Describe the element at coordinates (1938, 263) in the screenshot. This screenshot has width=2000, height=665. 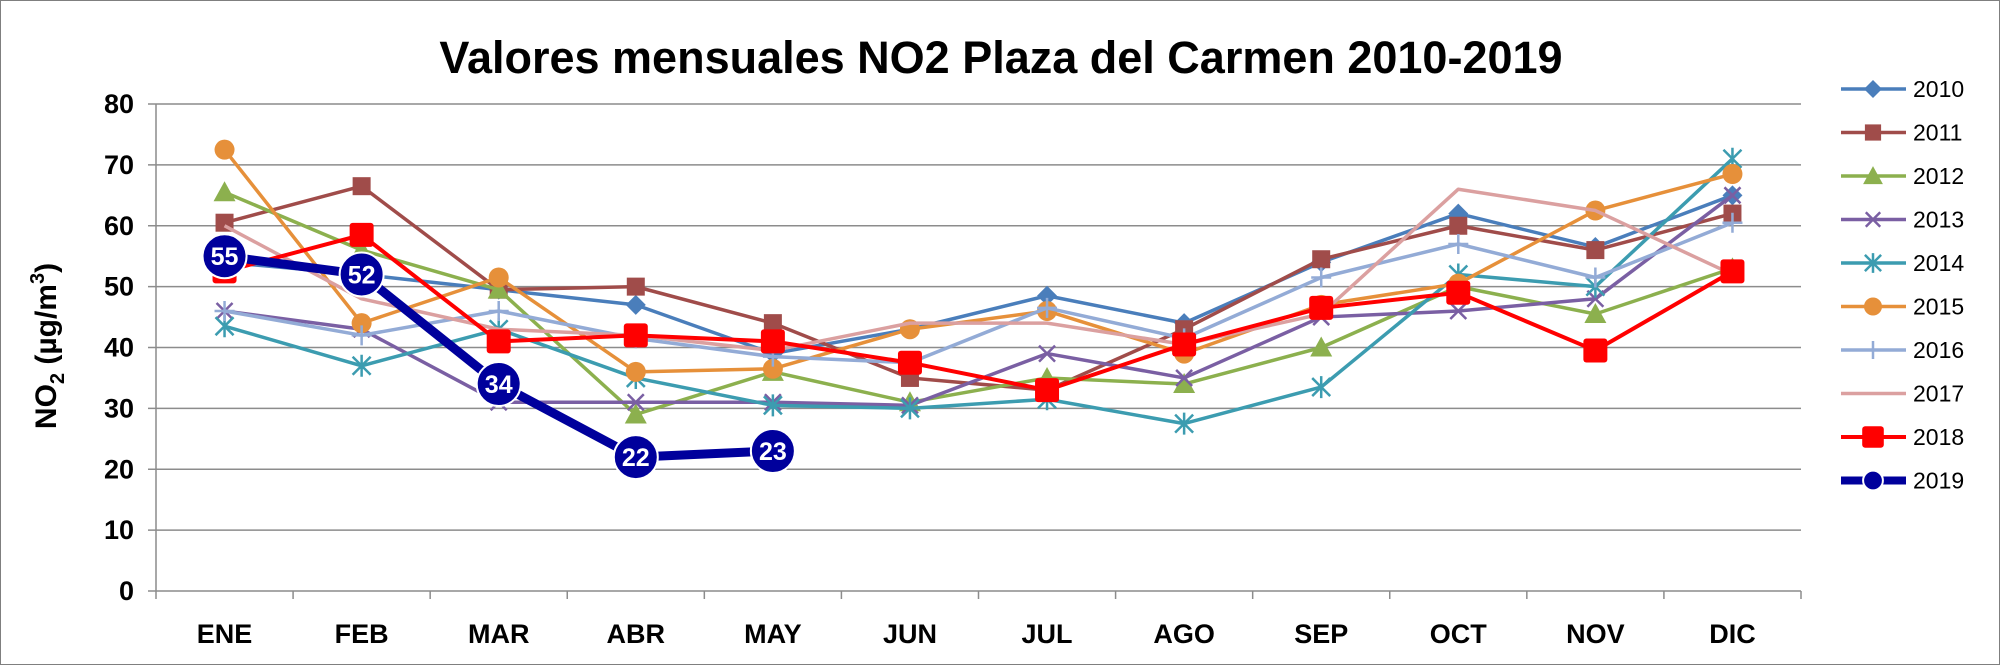
I see `legend-label: 2014` at that location.